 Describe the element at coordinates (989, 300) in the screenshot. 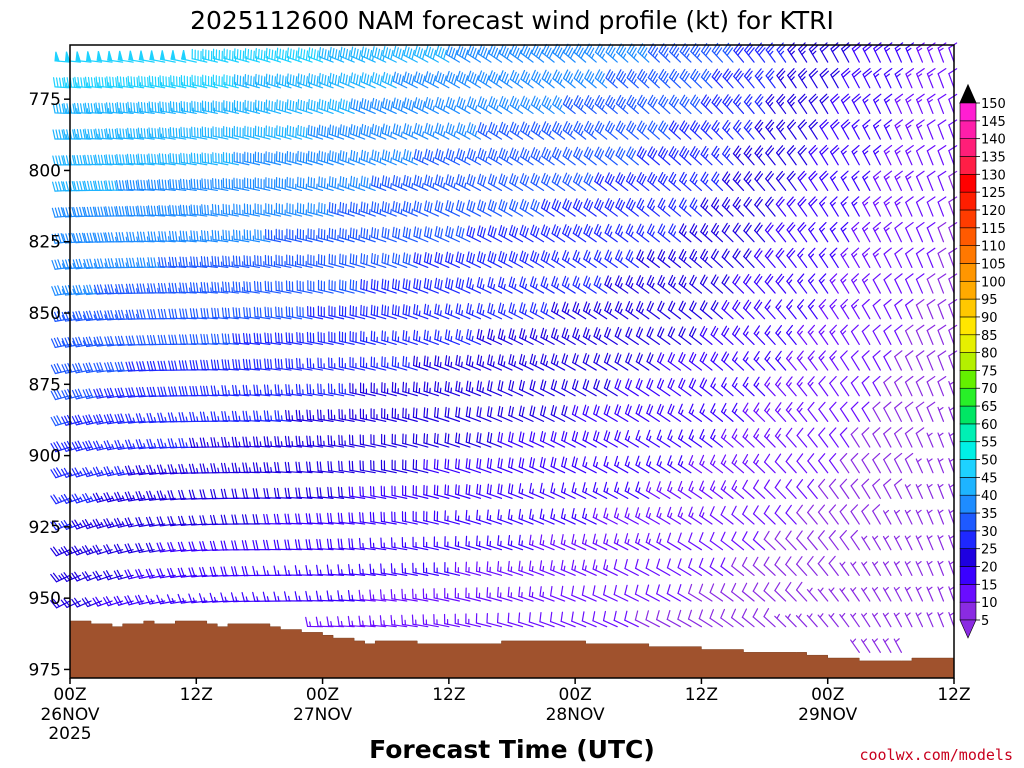

I see `colorbar-label: 95` at that location.